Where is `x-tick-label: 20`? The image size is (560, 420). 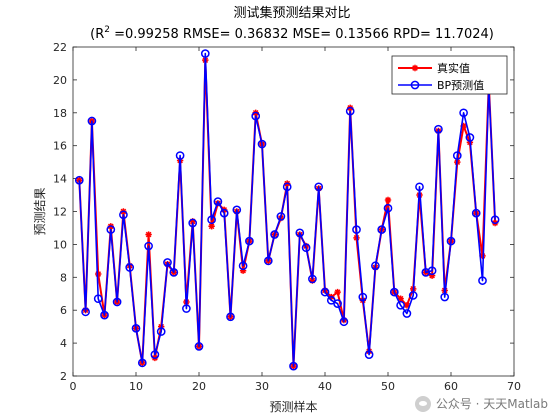
x-tick-label: 20 is located at coordinates (199, 386).